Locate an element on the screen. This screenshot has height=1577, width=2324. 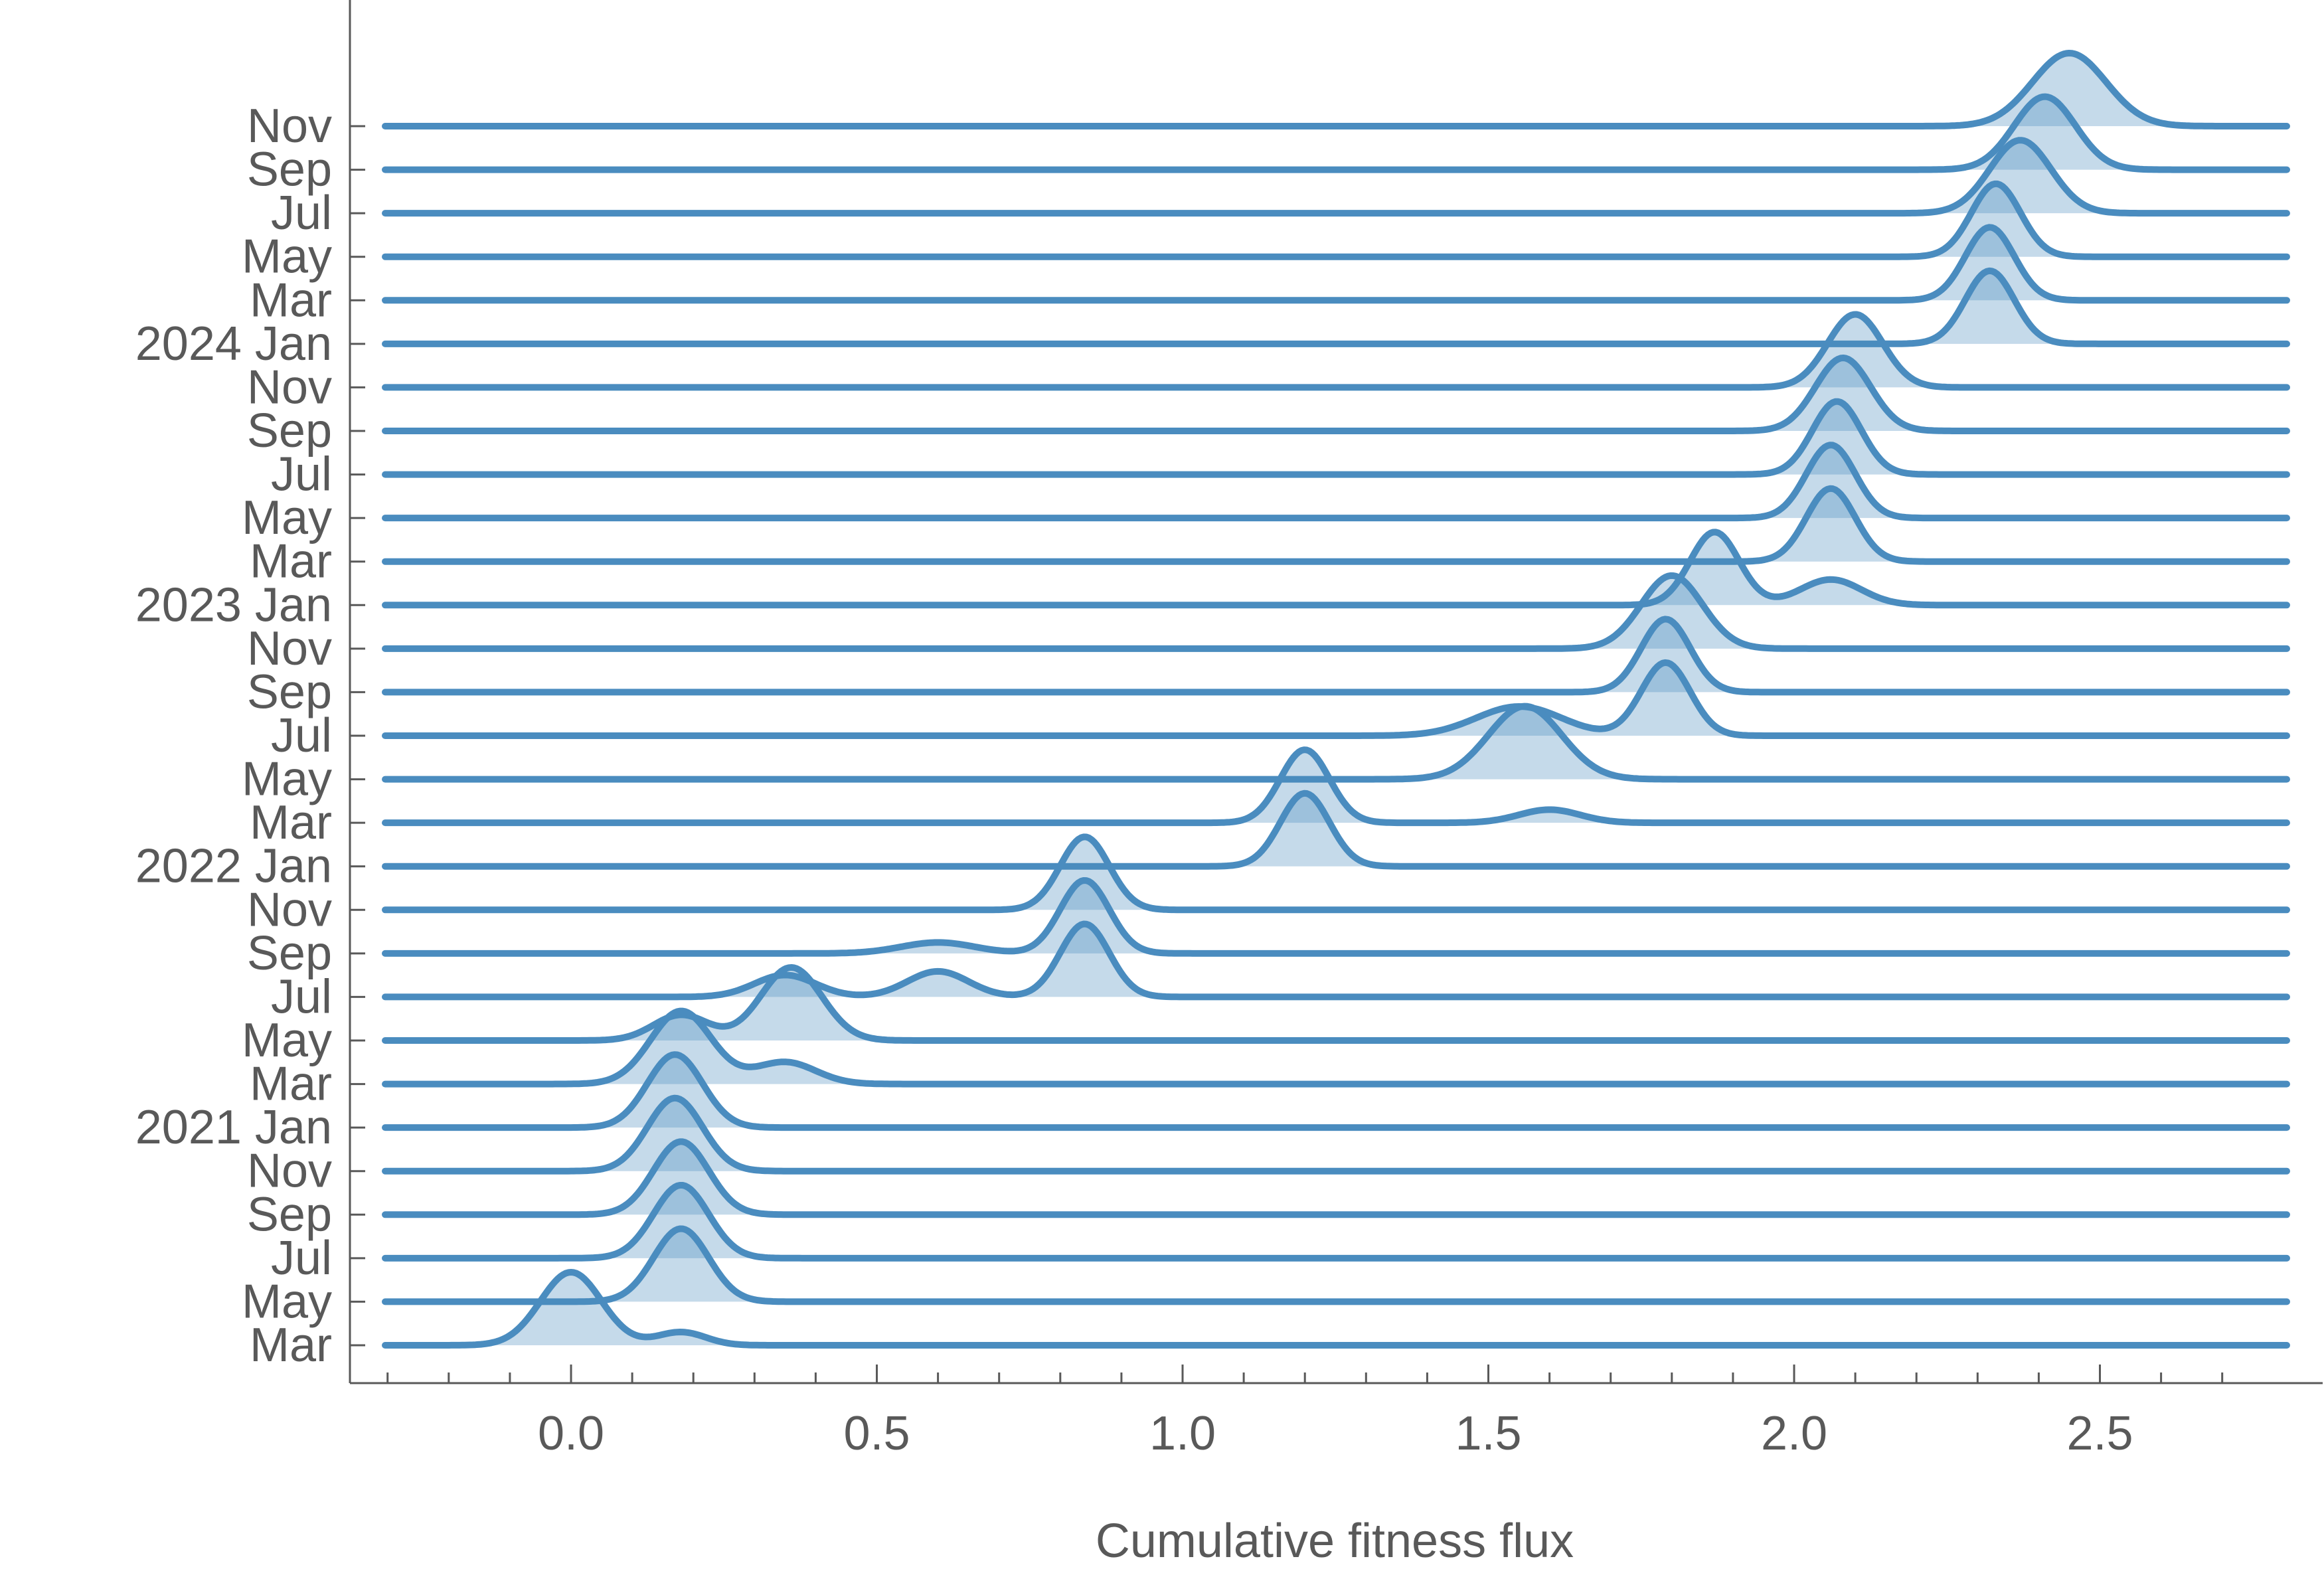
y-tick-label-16: Nov is located at coordinates (289, 649).